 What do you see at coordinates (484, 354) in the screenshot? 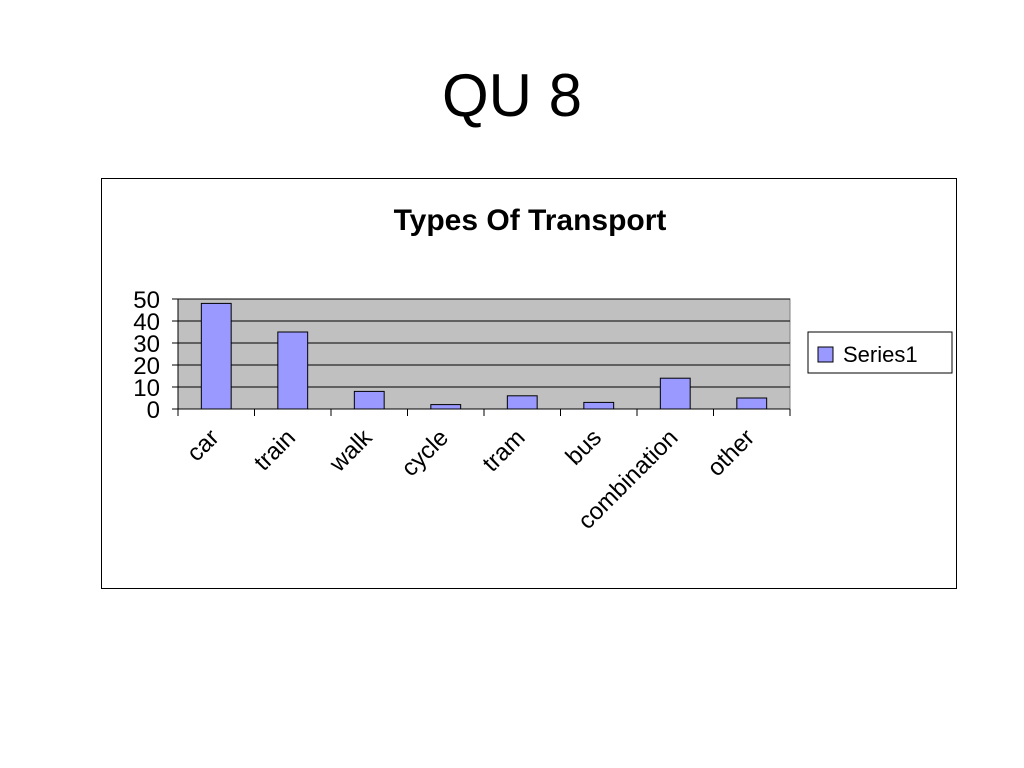
I see `plot-area` at bounding box center [484, 354].